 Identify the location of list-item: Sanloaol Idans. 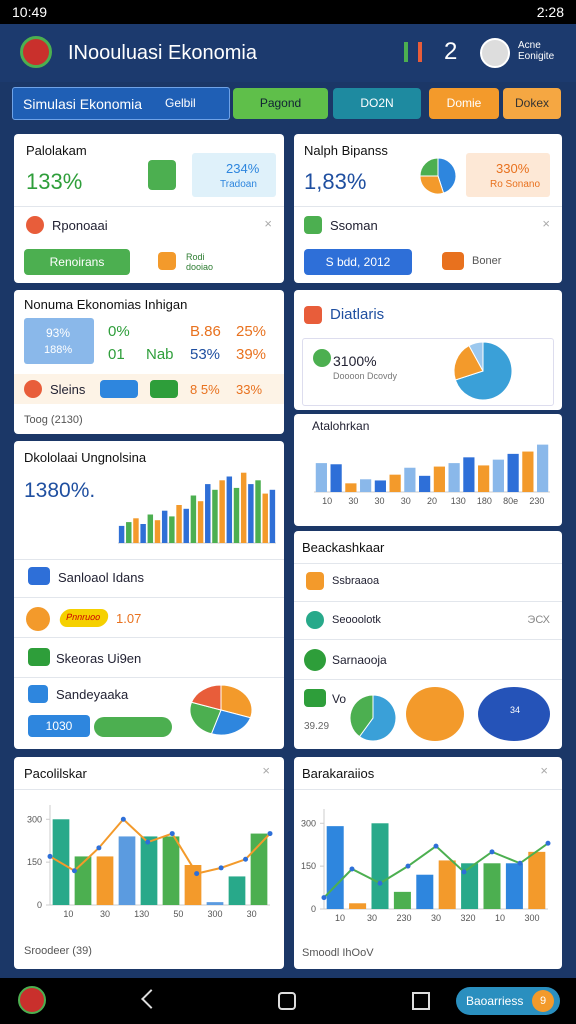
(101, 577).